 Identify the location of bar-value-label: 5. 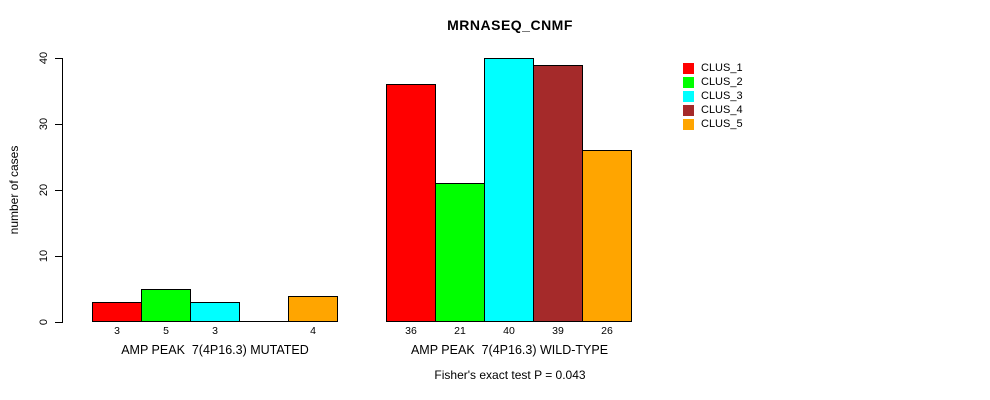
(166, 331).